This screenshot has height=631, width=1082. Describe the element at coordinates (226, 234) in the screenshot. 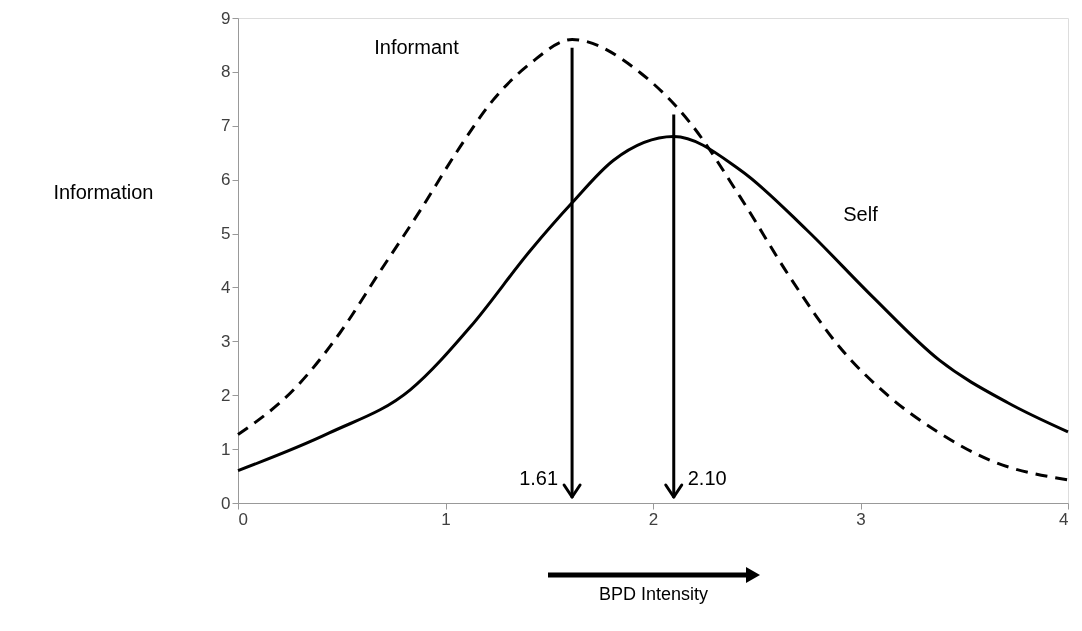

I see `y-tick-label: 5` at that location.